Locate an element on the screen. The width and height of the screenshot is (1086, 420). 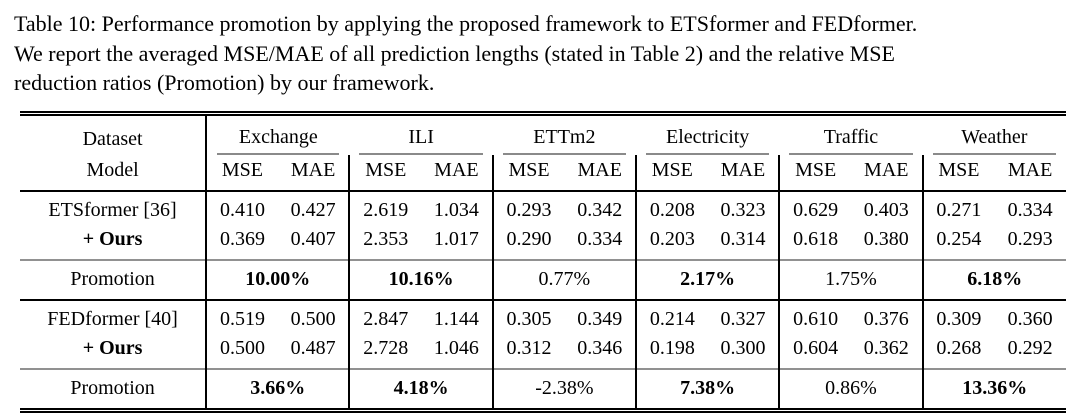
dataset-header-label: Exchange is located at coordinates (278, 136).